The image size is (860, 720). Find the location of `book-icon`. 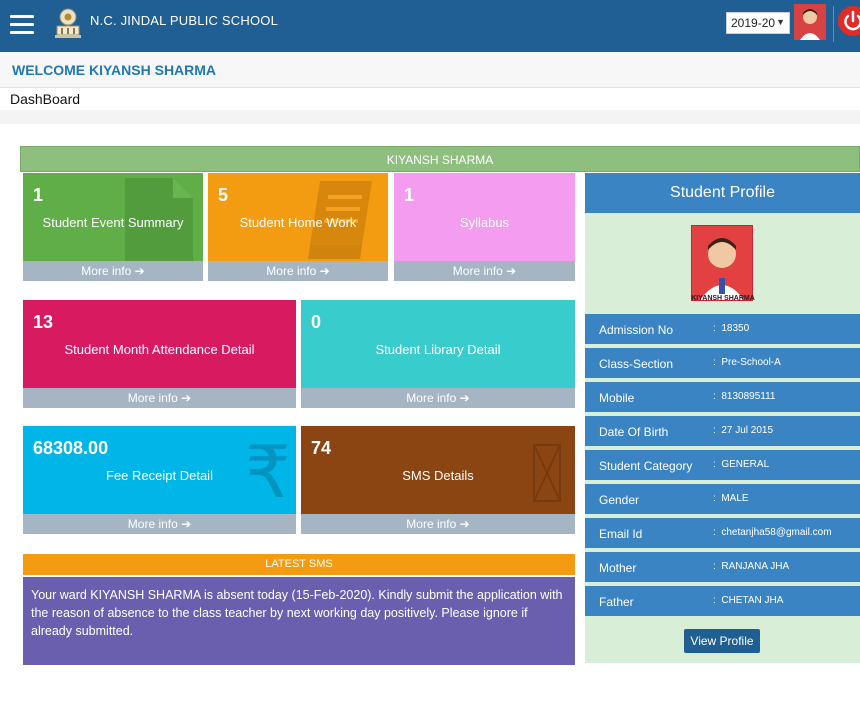

book-icon is located at coordinates (342, 223).